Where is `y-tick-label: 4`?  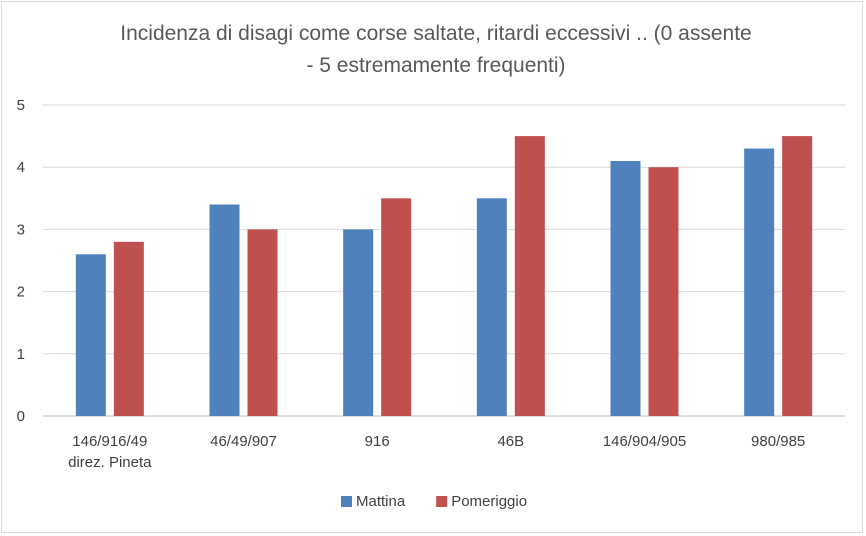 y-tick-label: 4 is located at coordinates (21, 167).